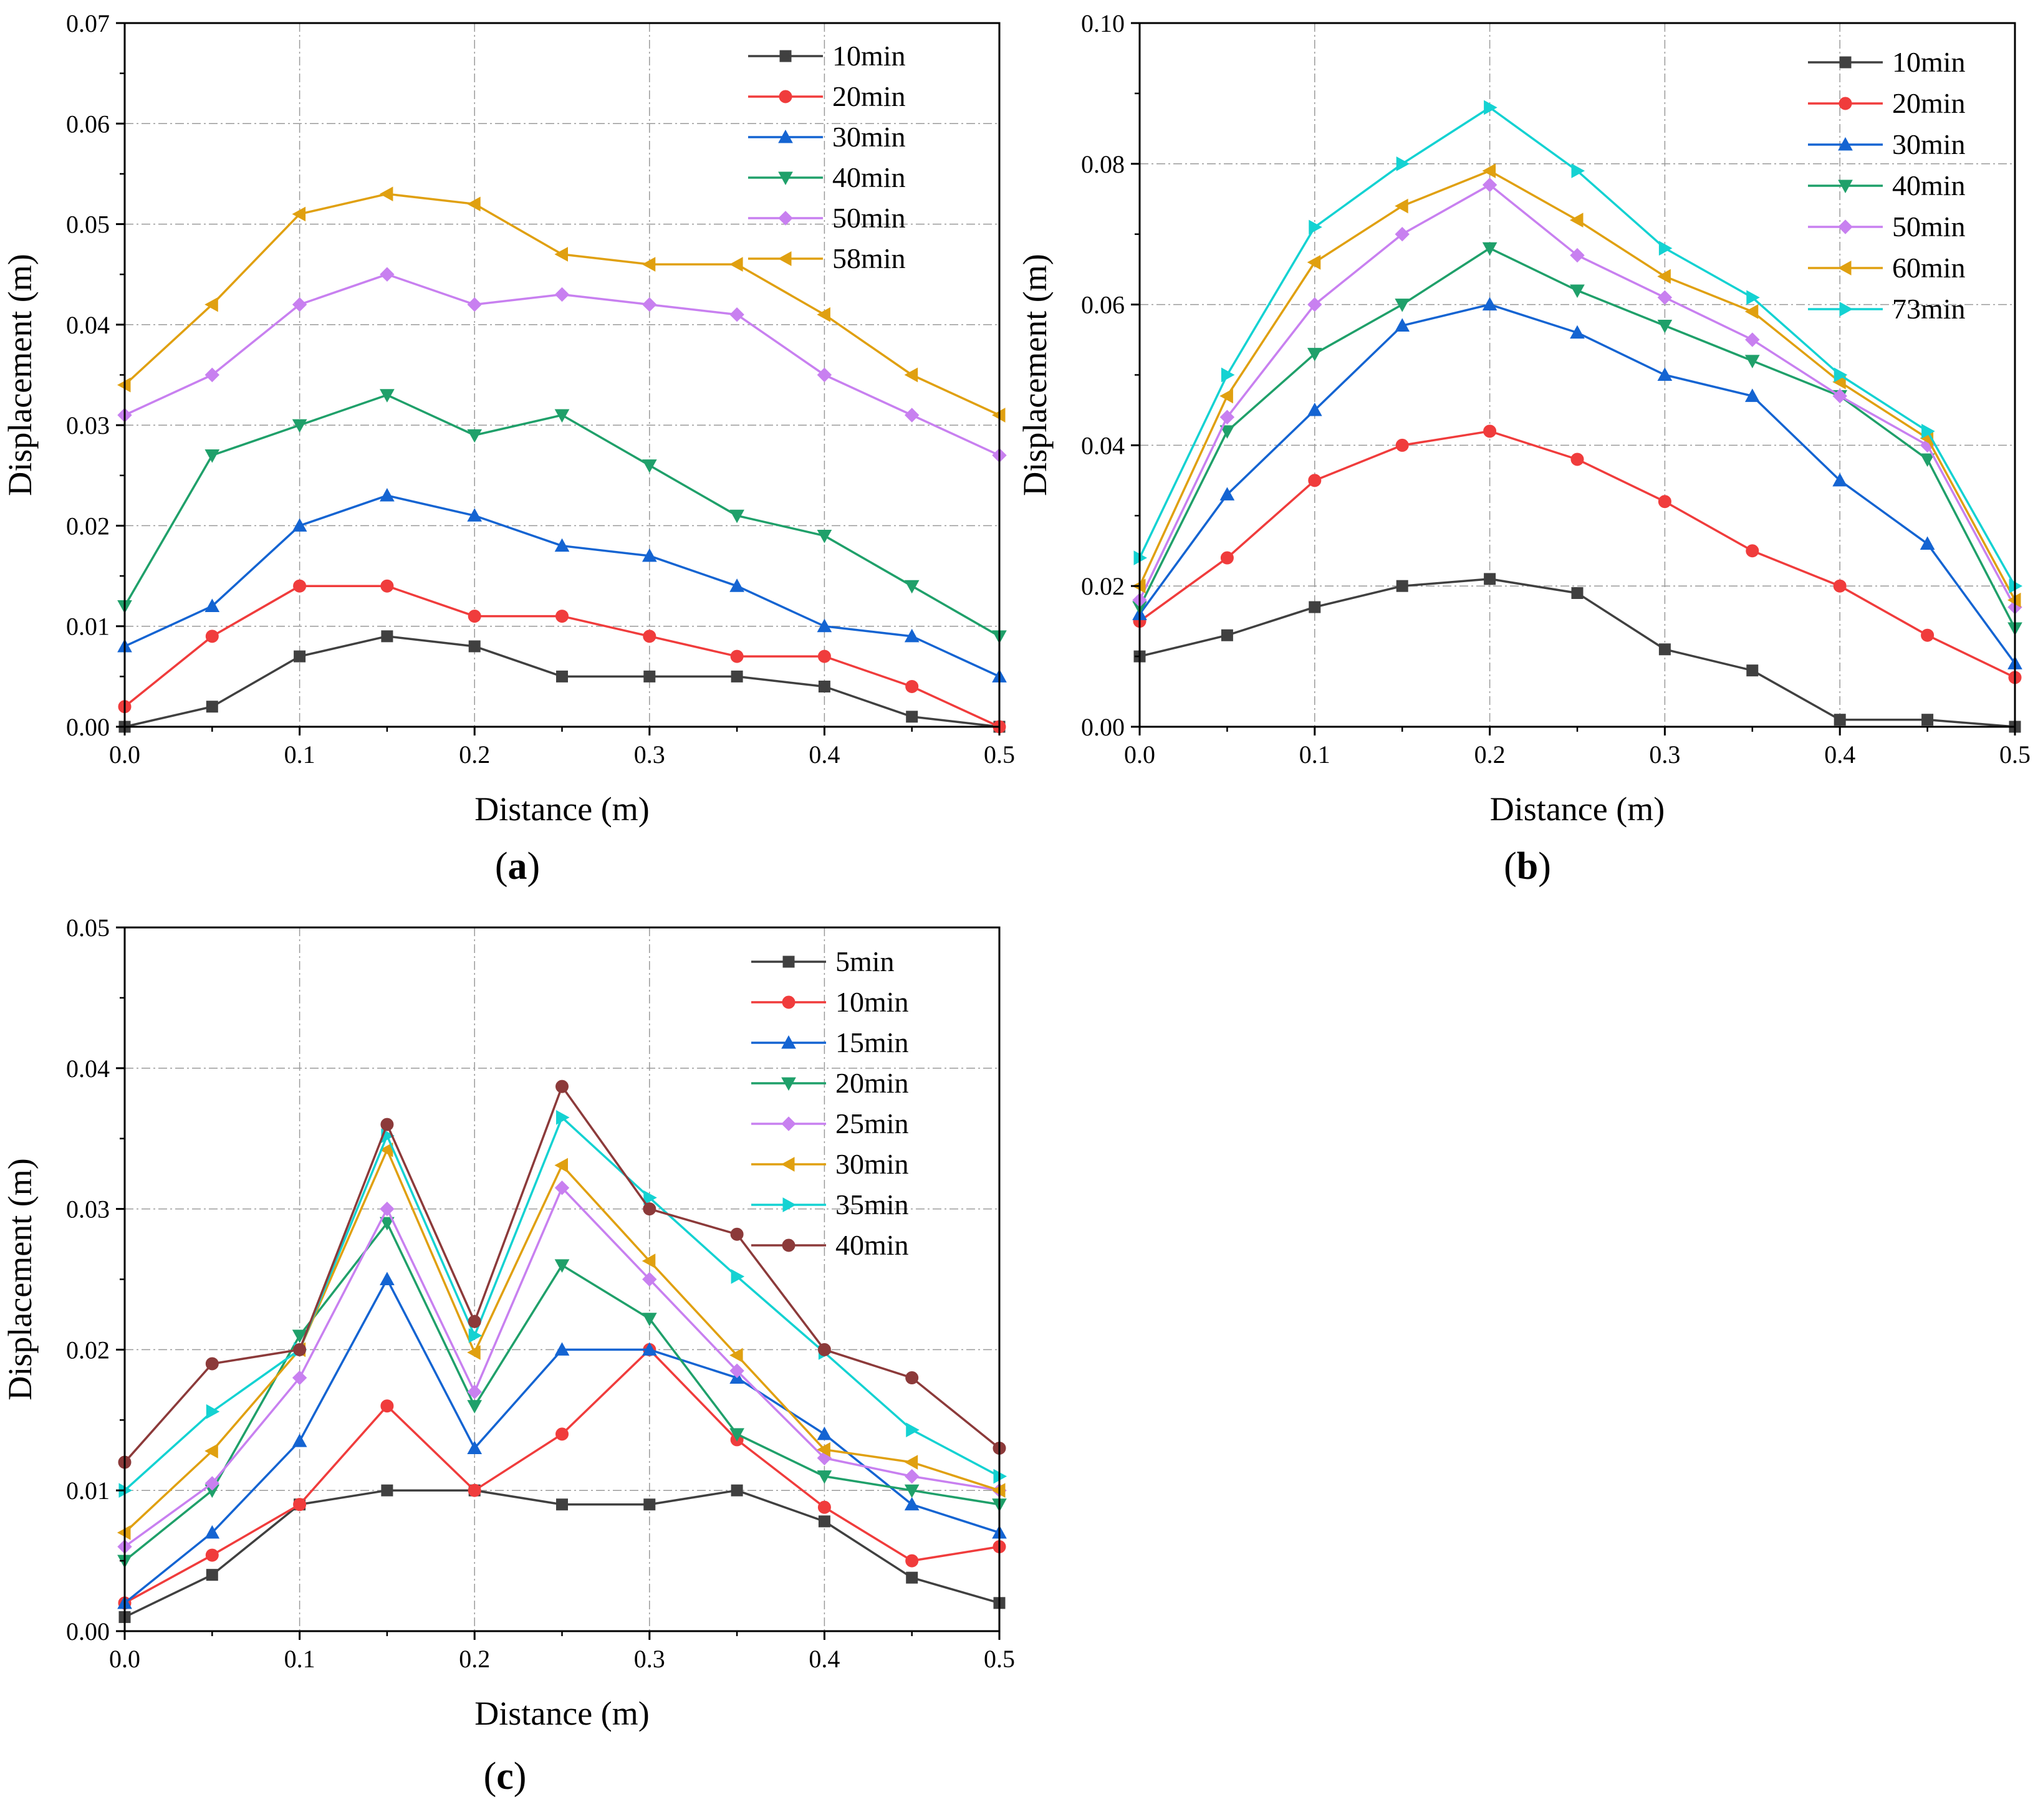 The width and height of the screenshot is (2043, 1820). What do you see at coordinates (1314, 754) in the screenshot?
I see `x-tick-label: 0.1` at bounding box center [1314, 754].